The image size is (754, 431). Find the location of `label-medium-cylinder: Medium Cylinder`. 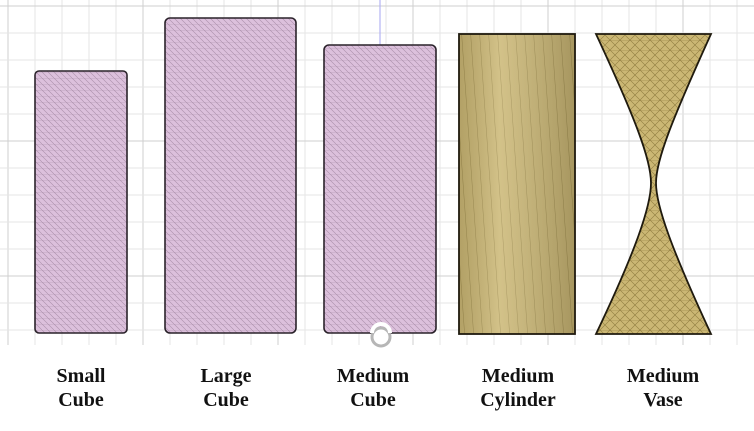

label-medium-cylinder: Medium Cylinder is located at coordinates (518, 388).